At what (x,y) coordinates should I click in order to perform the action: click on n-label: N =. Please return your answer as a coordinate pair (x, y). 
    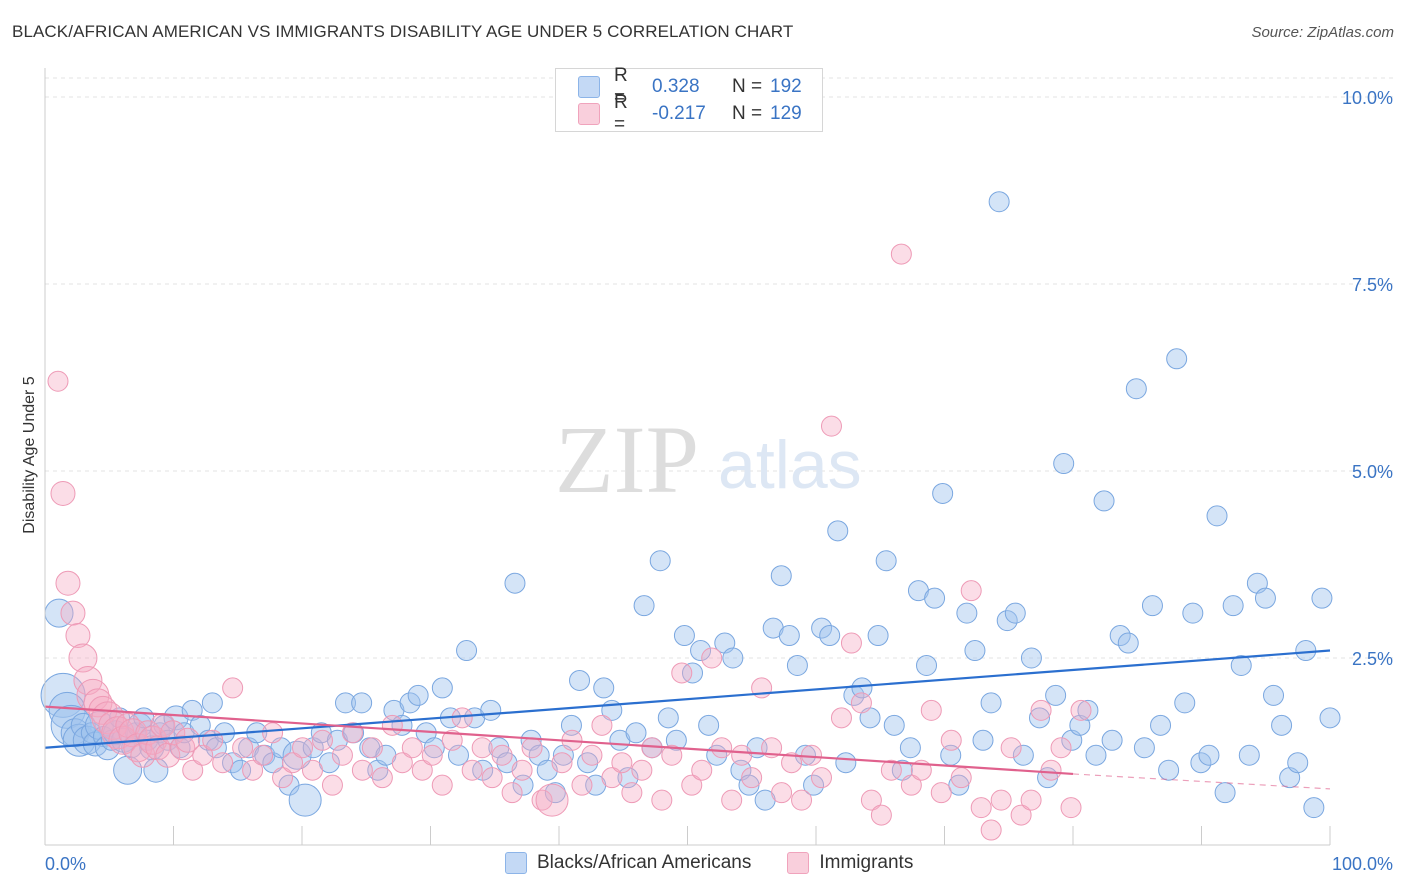
    Looking at the image, I should click on (747, 113).